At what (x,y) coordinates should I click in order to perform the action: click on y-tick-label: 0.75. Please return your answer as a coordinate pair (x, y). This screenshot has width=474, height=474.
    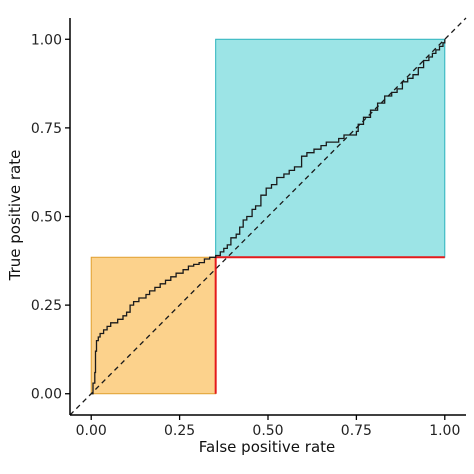
    Looking at the image, I should click on (46, 129).